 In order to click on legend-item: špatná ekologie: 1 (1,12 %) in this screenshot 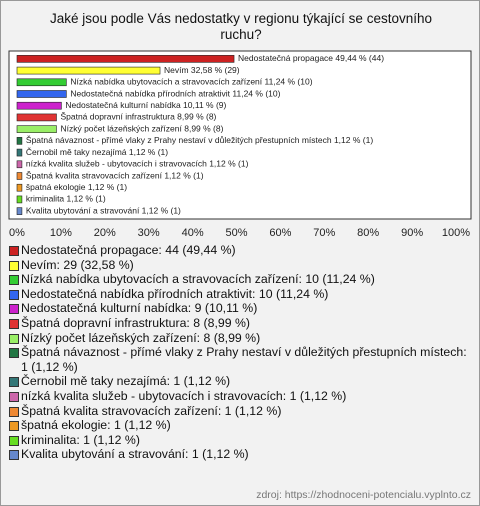, I will do `click(240, 425)`.